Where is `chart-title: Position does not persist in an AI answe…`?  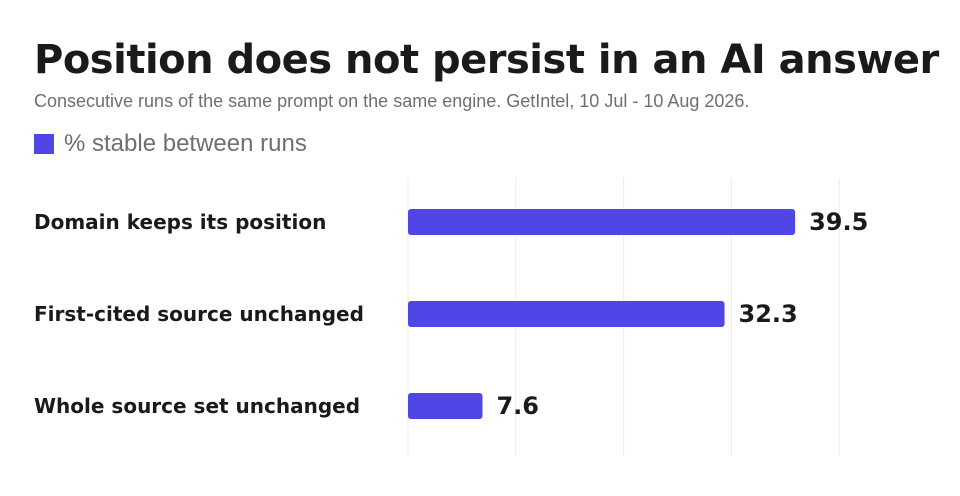 chart-title: Position does not persist in an AI answe… is located at coordinates (486, 60).